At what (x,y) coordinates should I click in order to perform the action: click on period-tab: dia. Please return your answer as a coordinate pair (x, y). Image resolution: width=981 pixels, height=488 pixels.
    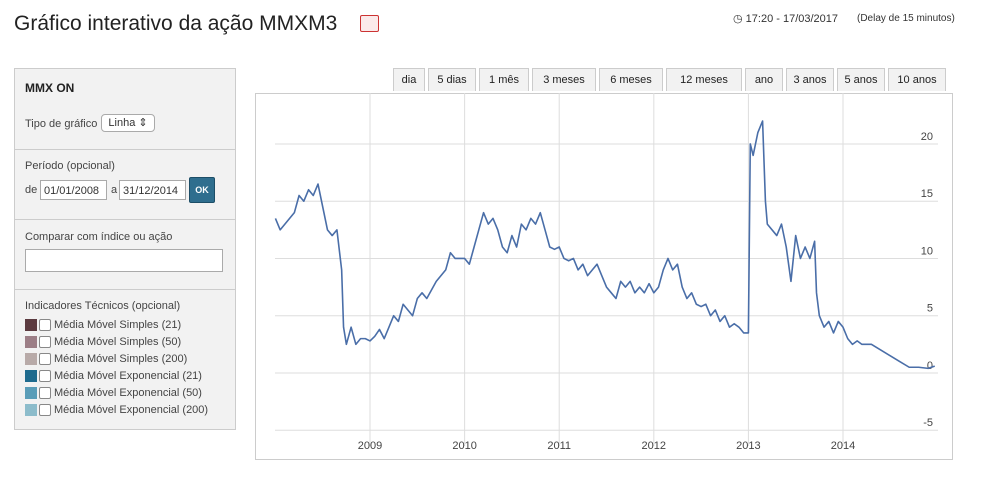
    Looking at the image, I should click on (409, 79).